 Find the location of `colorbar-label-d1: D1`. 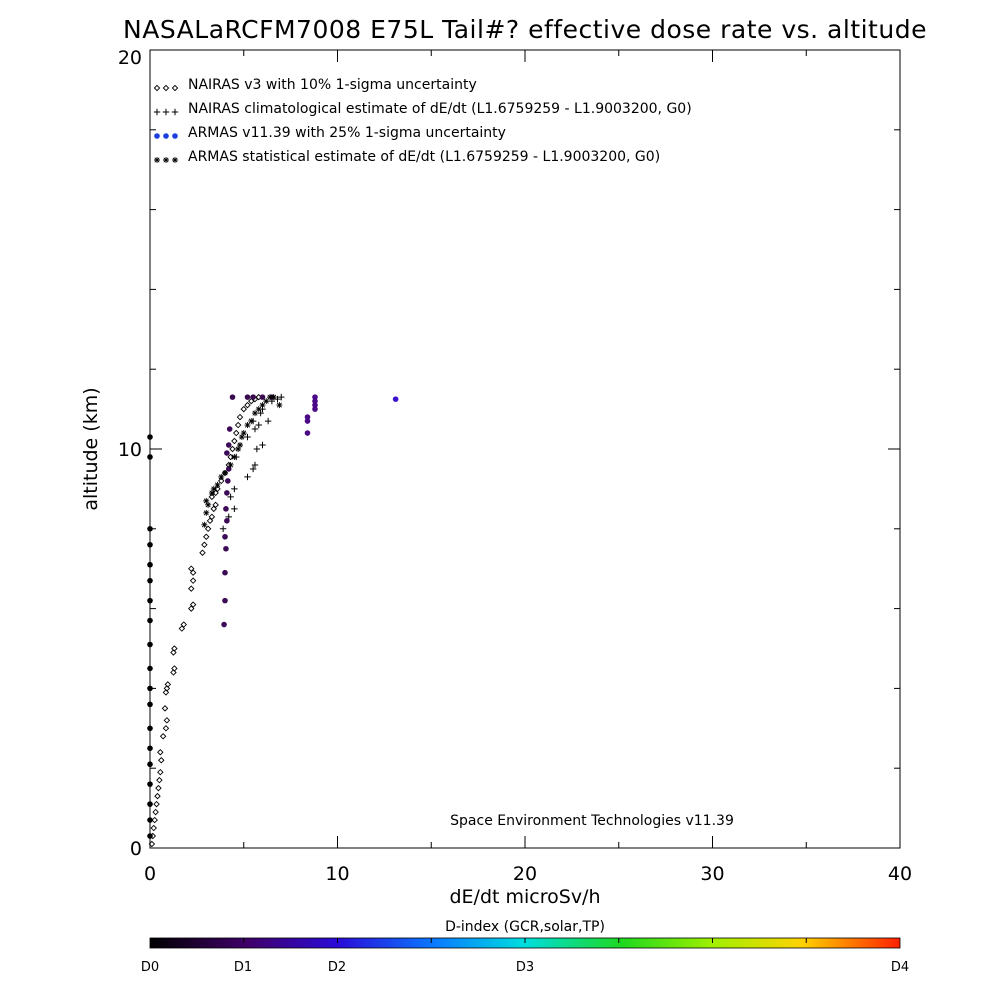

colorbar-label-d1: D1 is located at coordinates (243, 967).